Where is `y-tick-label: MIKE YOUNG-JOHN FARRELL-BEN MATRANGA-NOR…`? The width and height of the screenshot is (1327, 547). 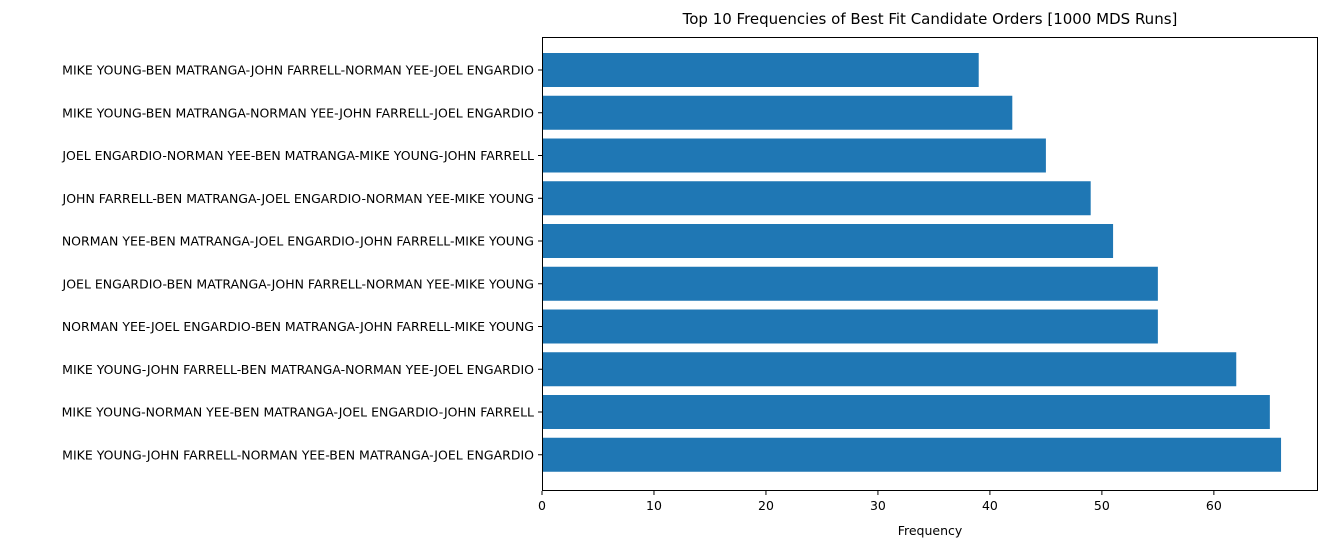 y-tick-label: MIKE YOUNG-JOHN FARRELL-BEN MATRANGA-NOR… is located at coordinates (298, 369).